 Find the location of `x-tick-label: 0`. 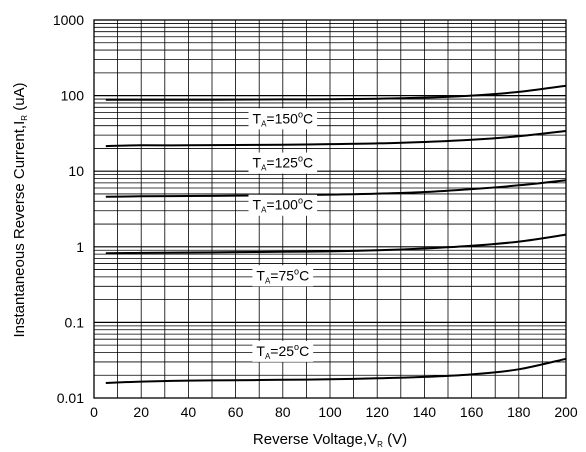

x-tick-label: 0 is located at coordinates (94, 412).